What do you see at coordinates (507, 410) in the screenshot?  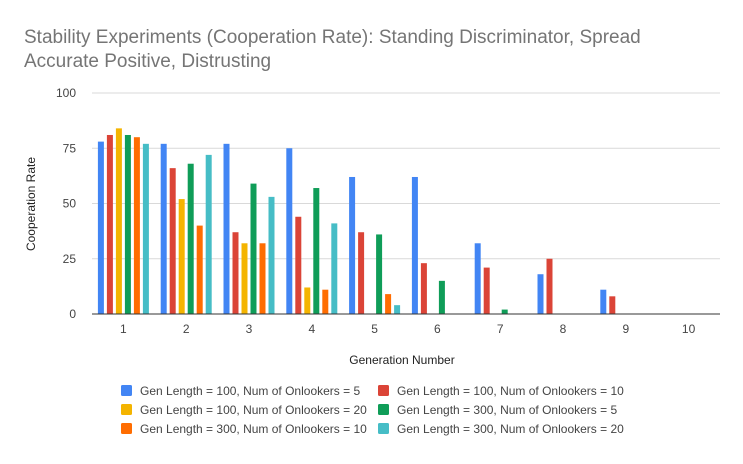 I see `legend-label-4: Gen Length = 300, Num of Onlookers = 5` at bounding box center [507, 410].